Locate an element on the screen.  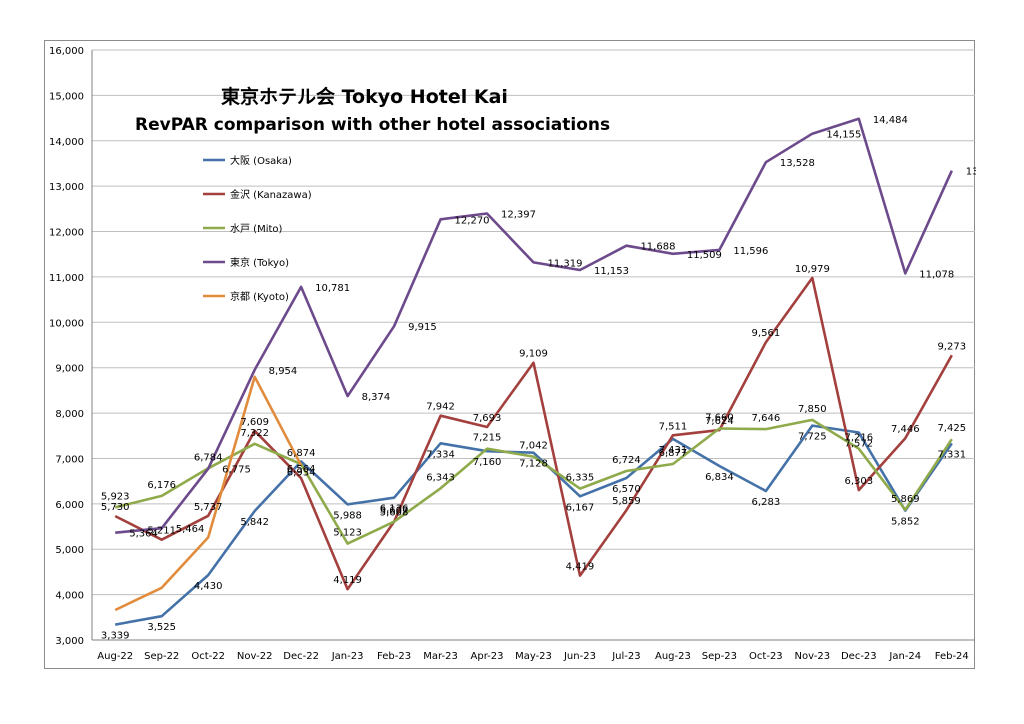
legend-label: 大阪 (Osaka) is located at coordinates (261, 160).